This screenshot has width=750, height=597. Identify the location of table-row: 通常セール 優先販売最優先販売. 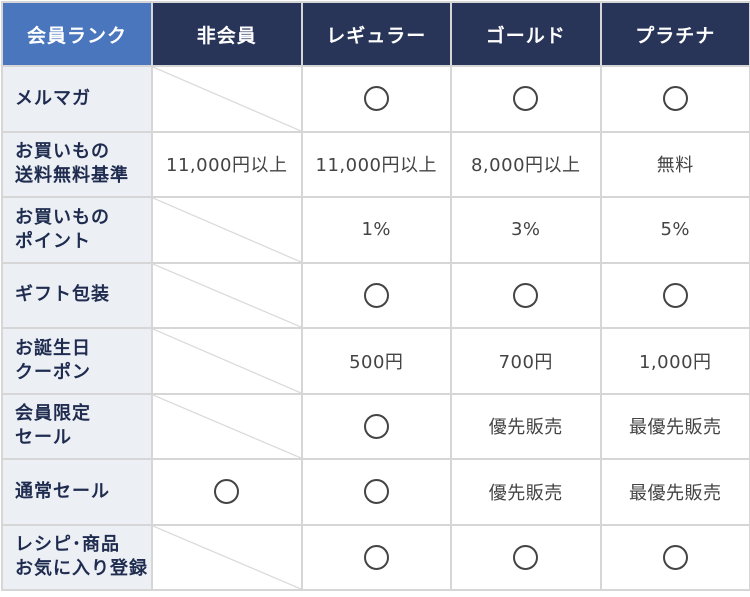
(376, 492).